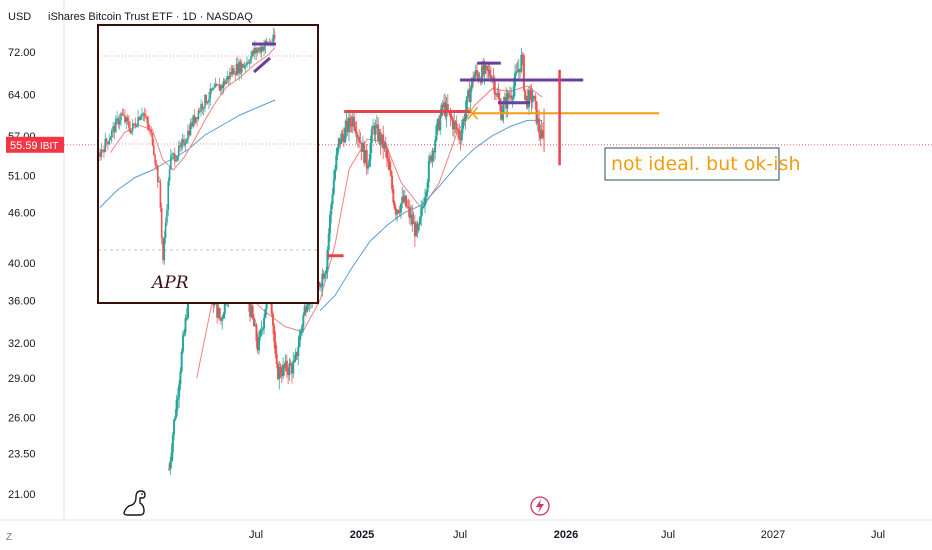 The width and height of the screenshot is (932, 550). What do you see at coordinates (493, 159) in the screenshot?
I see `trend-drawings` at bounding box center [493, 159].